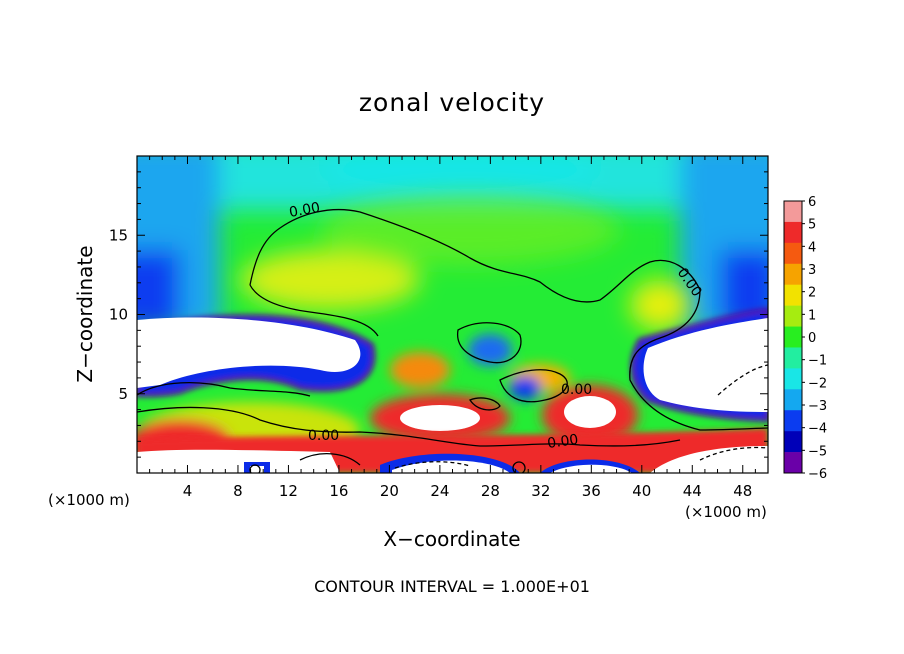 Image resolution: width=904 pixels, height=654 pixels. I want to click on colorbar-tick-label: −4, so click(817, 429).